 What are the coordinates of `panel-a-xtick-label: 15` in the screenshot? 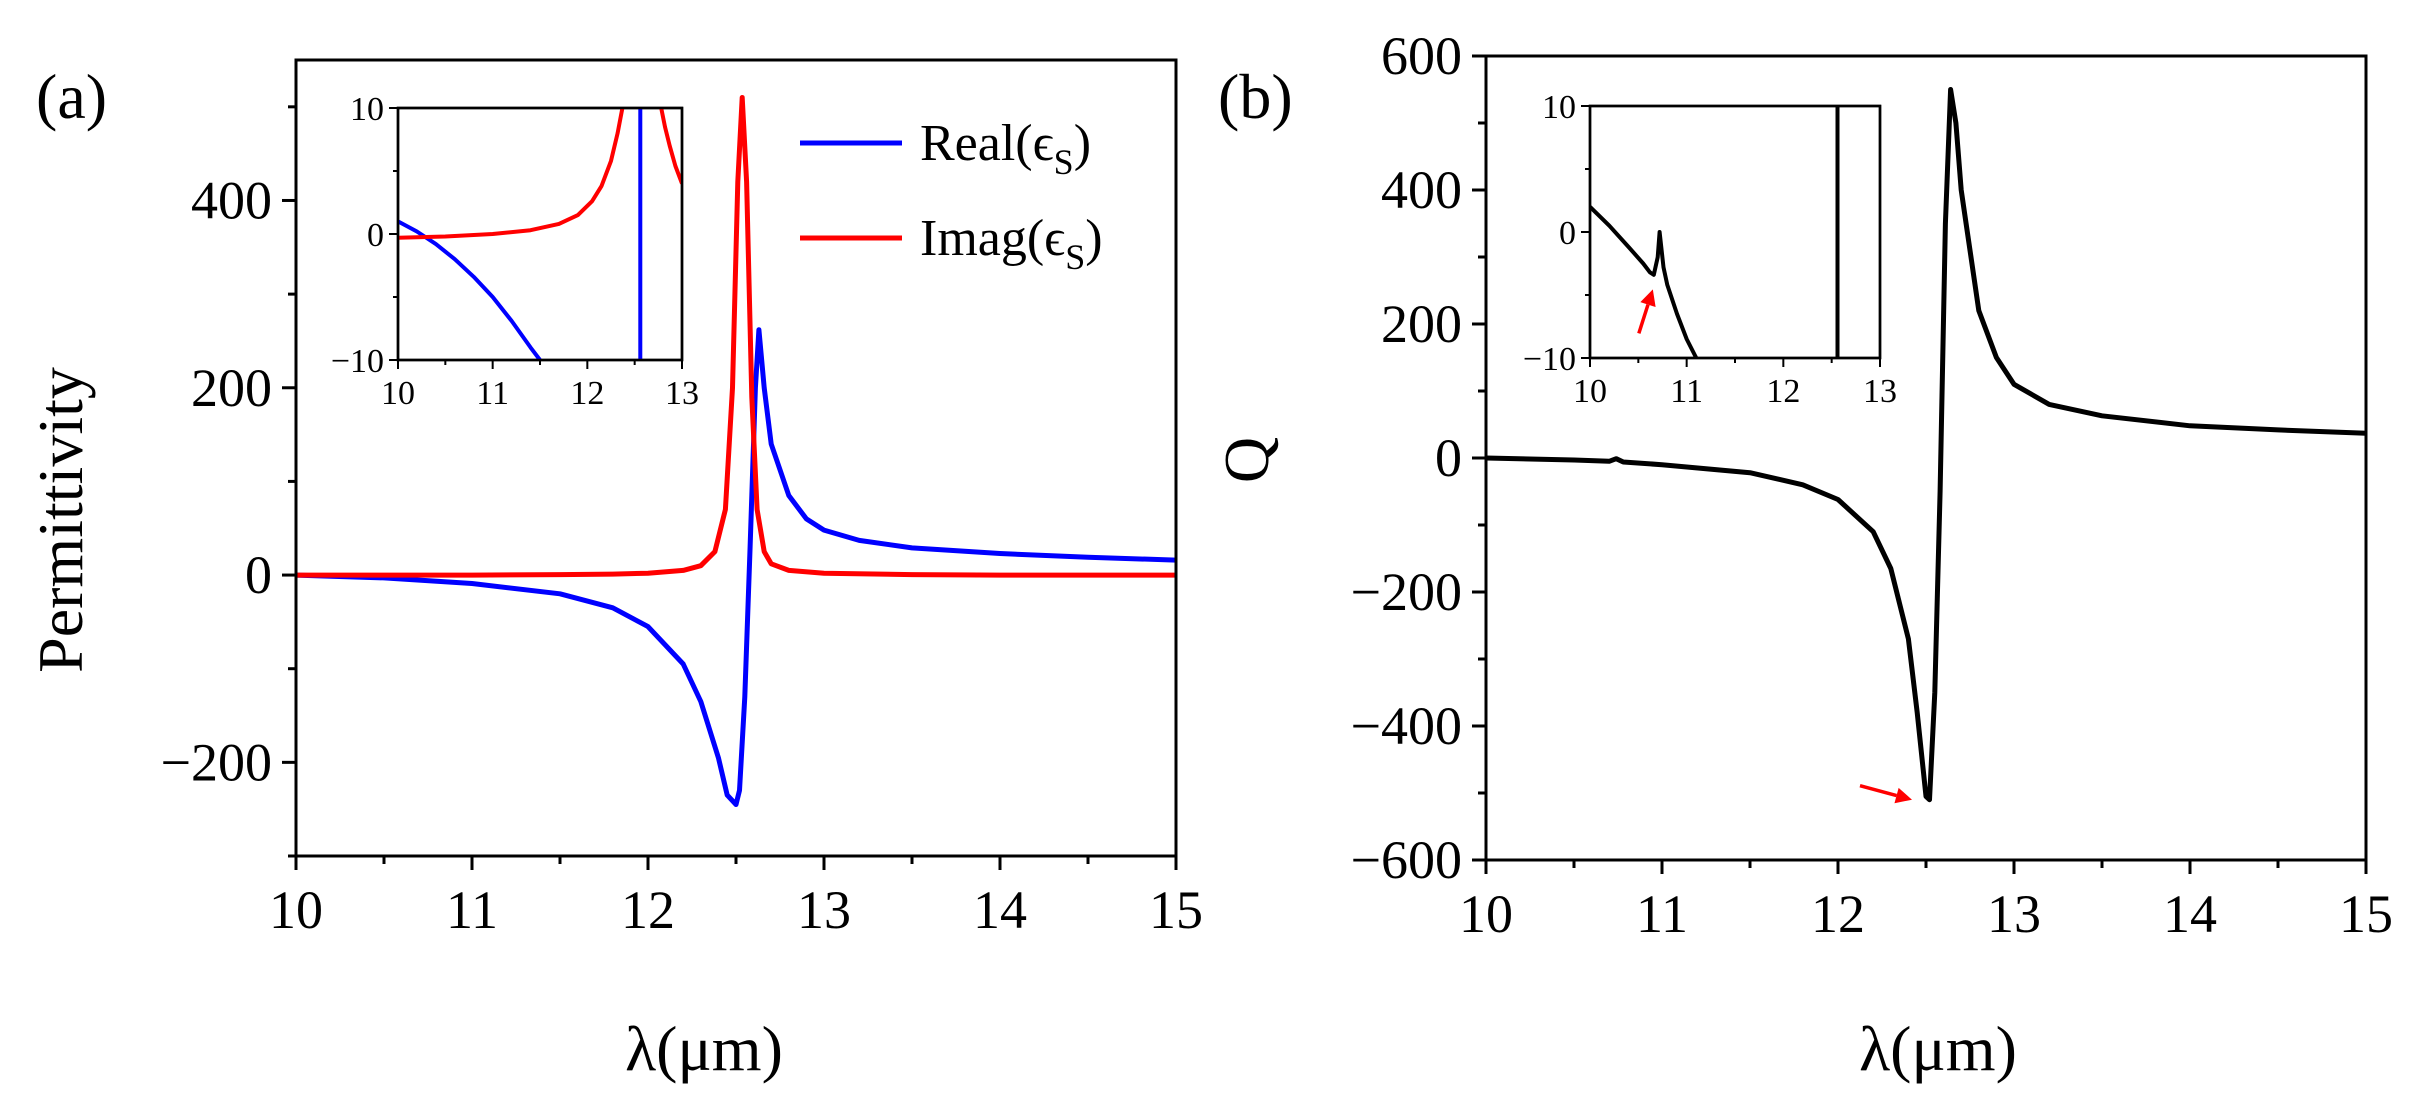 It's located at (1176, 910).